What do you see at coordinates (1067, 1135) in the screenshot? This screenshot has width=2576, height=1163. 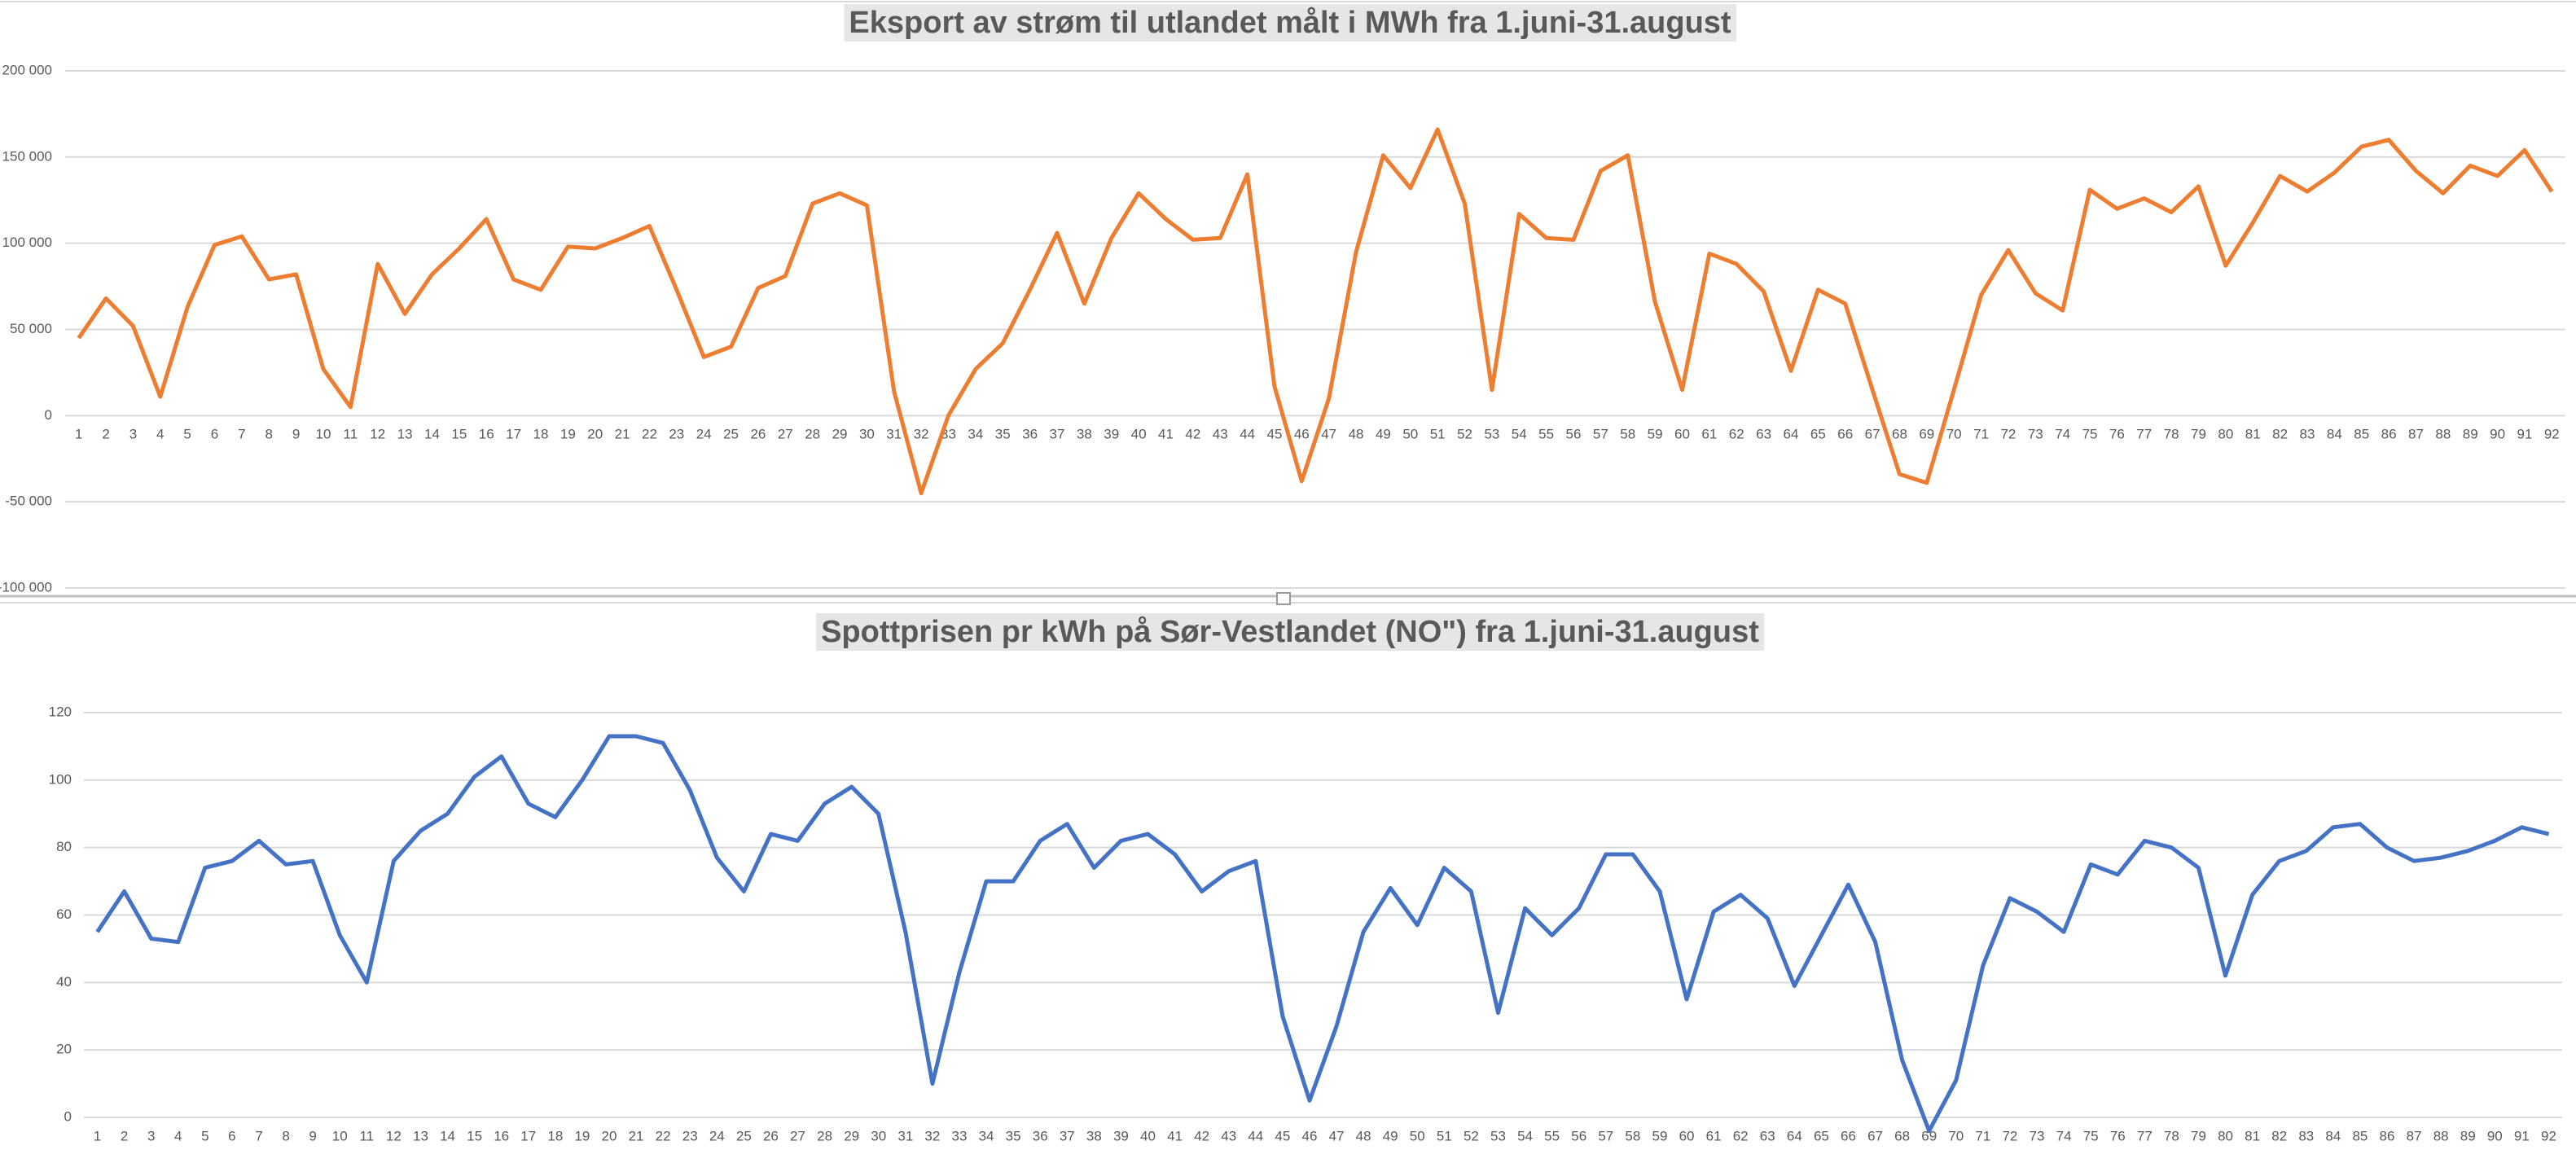 I see `x-tick-label: 37` at bounding box center [1067, 1135].